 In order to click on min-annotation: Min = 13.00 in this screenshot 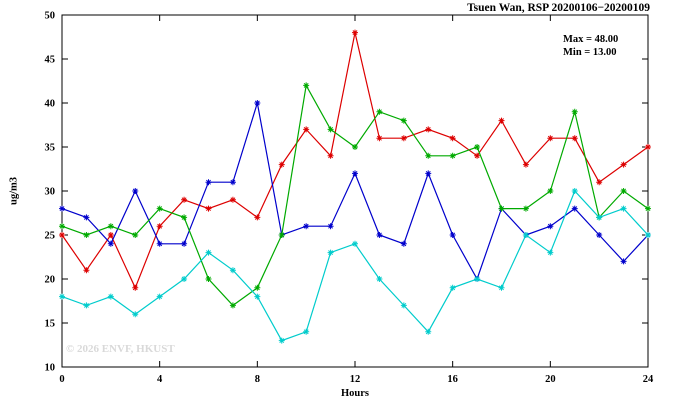, I will do `click(590, 52)`.